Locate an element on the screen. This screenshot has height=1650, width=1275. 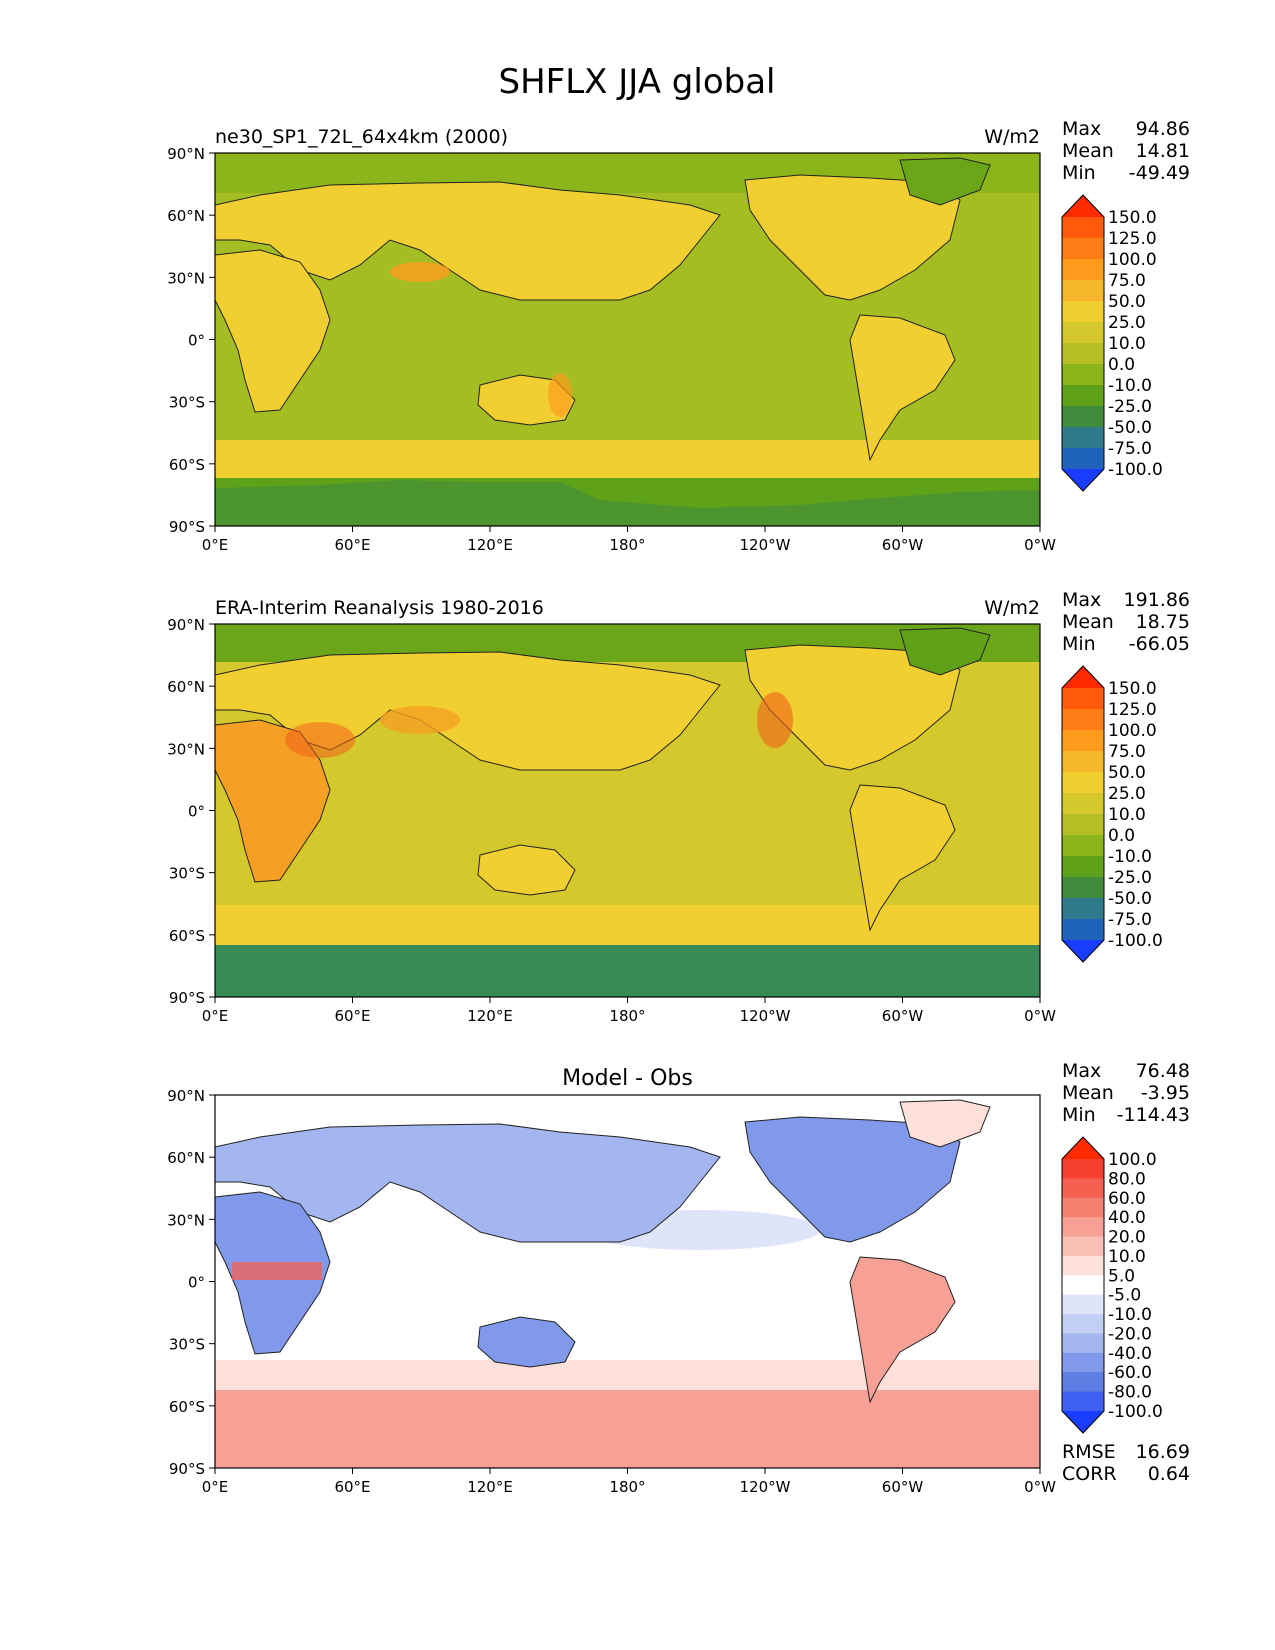
stat-value: 191.86 is located at coordinates (1157, 600).